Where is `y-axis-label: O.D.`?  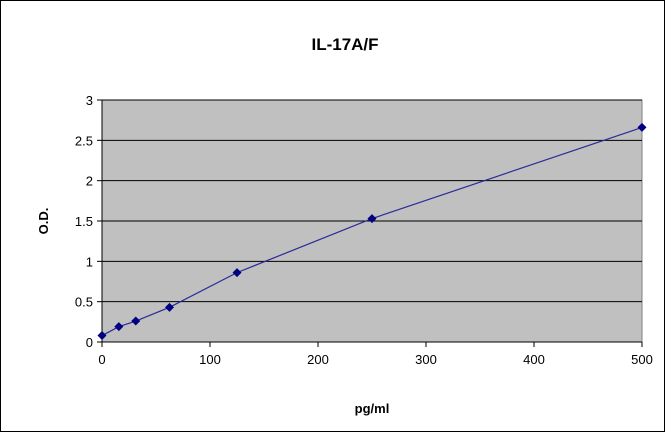
y-axis-label: O.D. is located at coordinates (43, 221).